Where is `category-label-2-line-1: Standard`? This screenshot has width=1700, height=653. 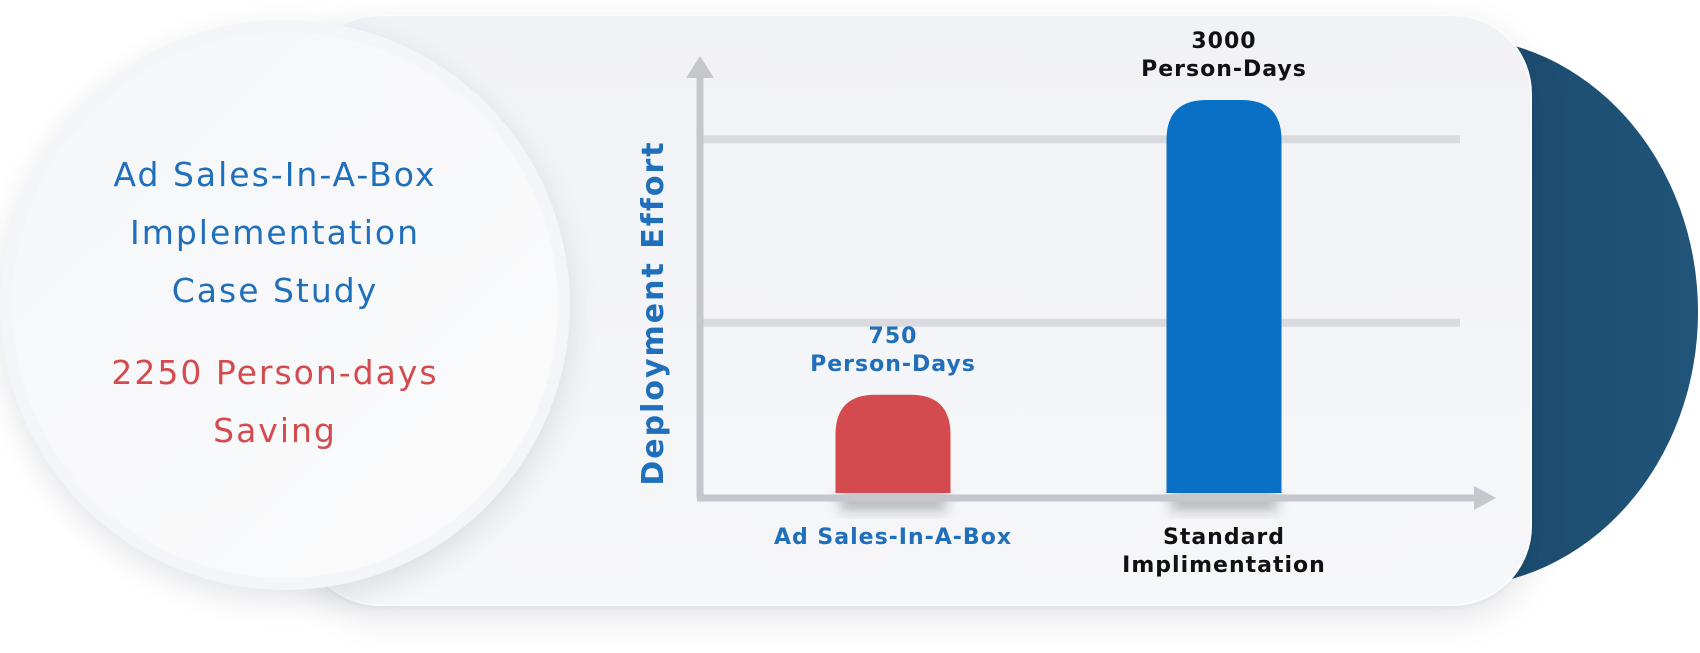
category-label-2-line-1: Standard is located at coordinates (1224, 537).